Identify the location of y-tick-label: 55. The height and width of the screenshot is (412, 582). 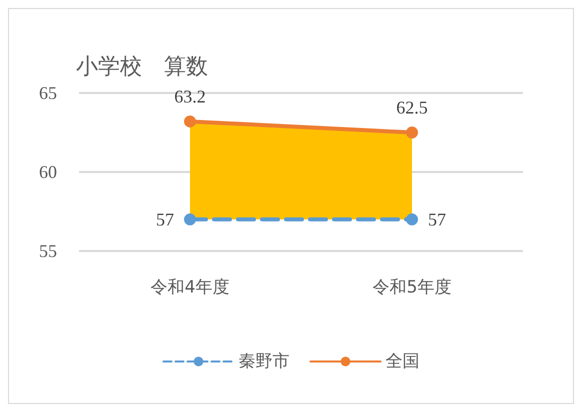
(48, 251).